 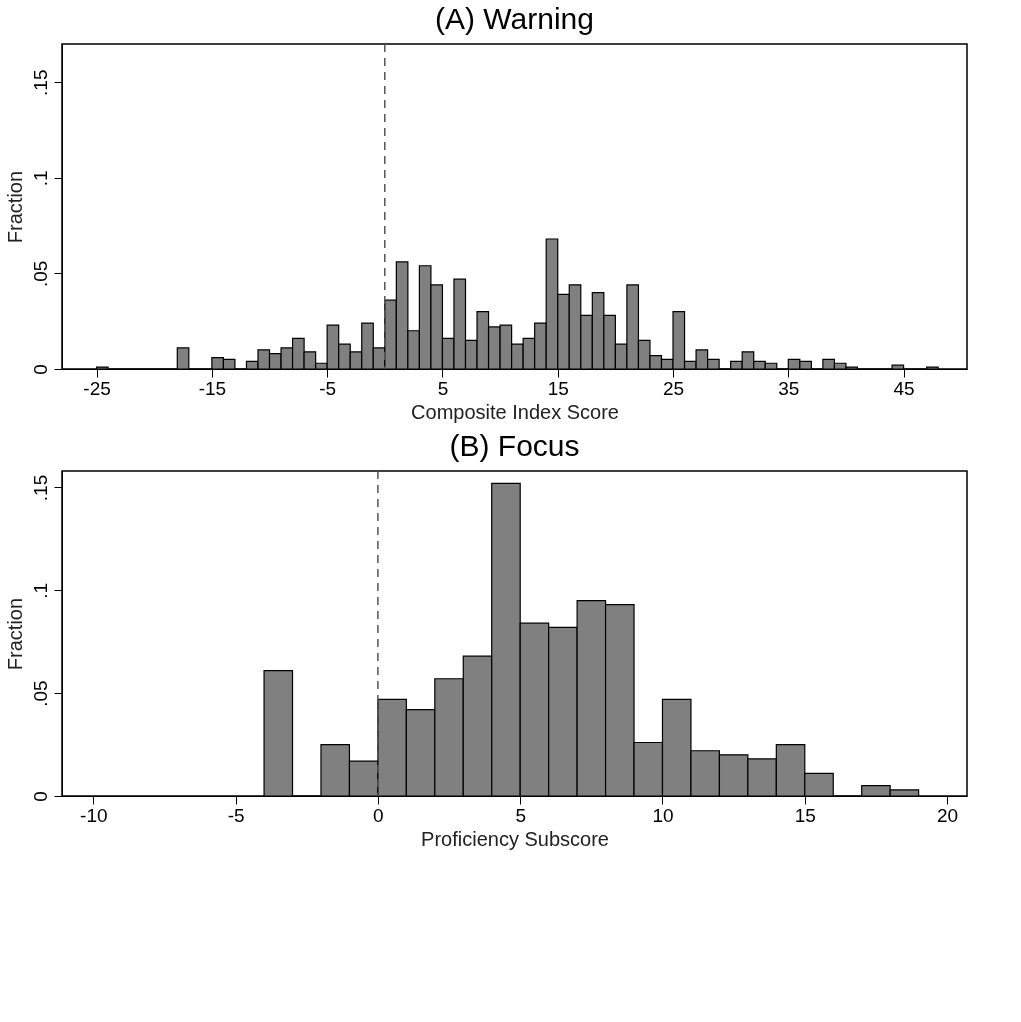 What do you see at coordinates (514, 19) in the screenshot?
I see `chart-title: (A) Warning` at bounding box center [514, 19].